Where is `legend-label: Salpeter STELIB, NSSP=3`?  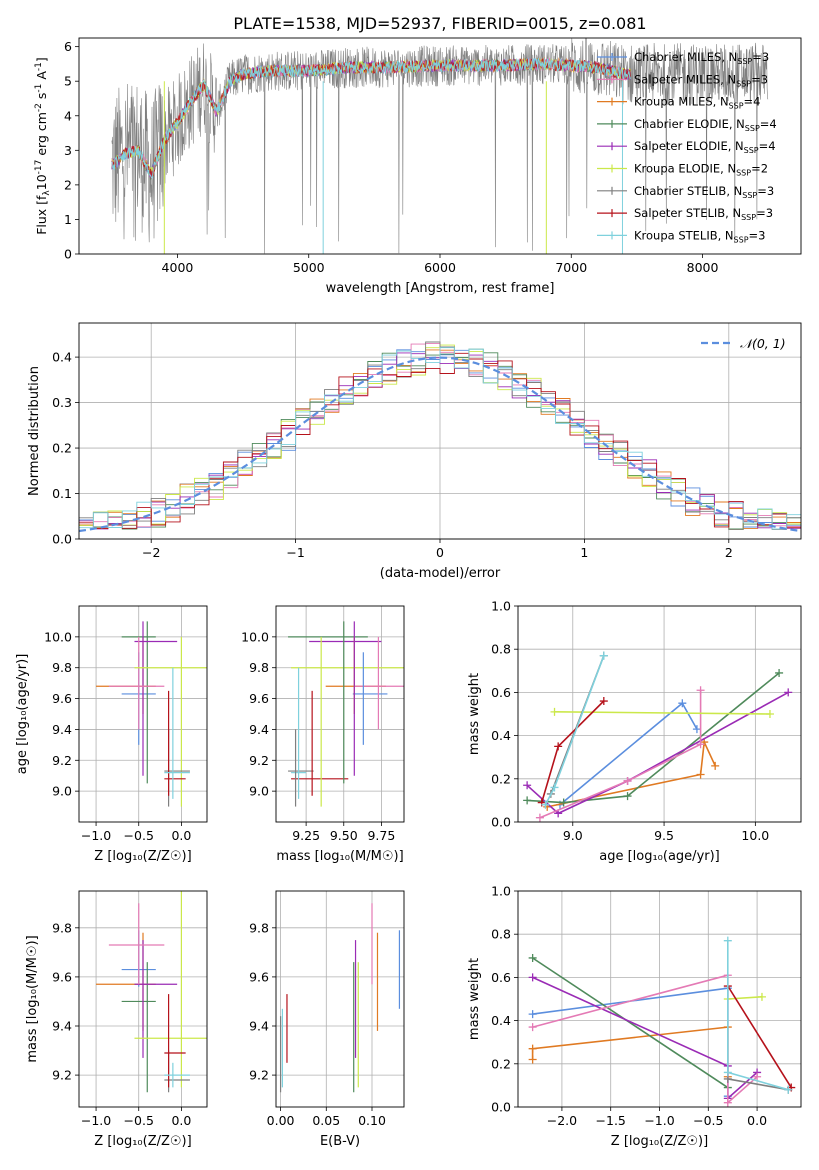 legend-label: Salpeter STELIB, NSSP=3 is located at coordinates (703, 214).